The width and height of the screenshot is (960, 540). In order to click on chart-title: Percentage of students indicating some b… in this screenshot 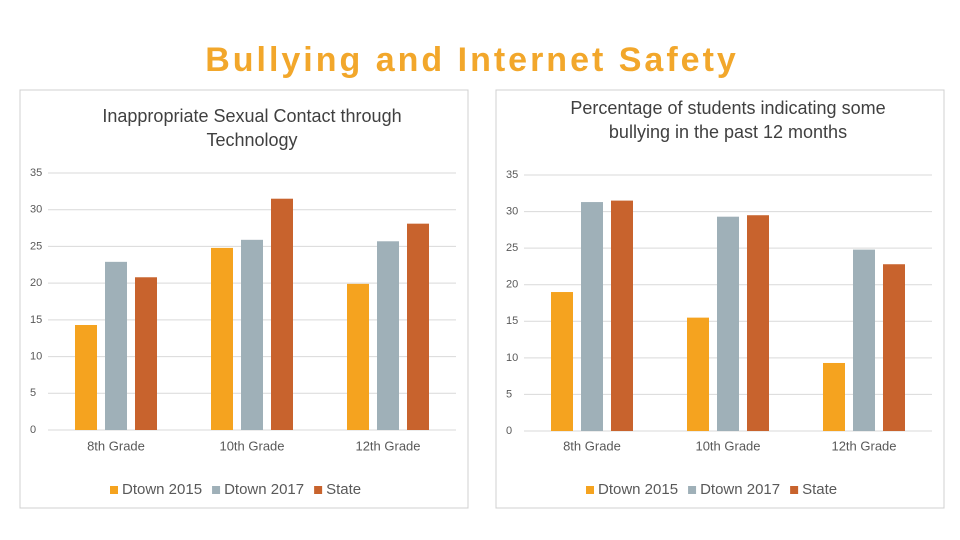, I will do `click(728, 120)`.